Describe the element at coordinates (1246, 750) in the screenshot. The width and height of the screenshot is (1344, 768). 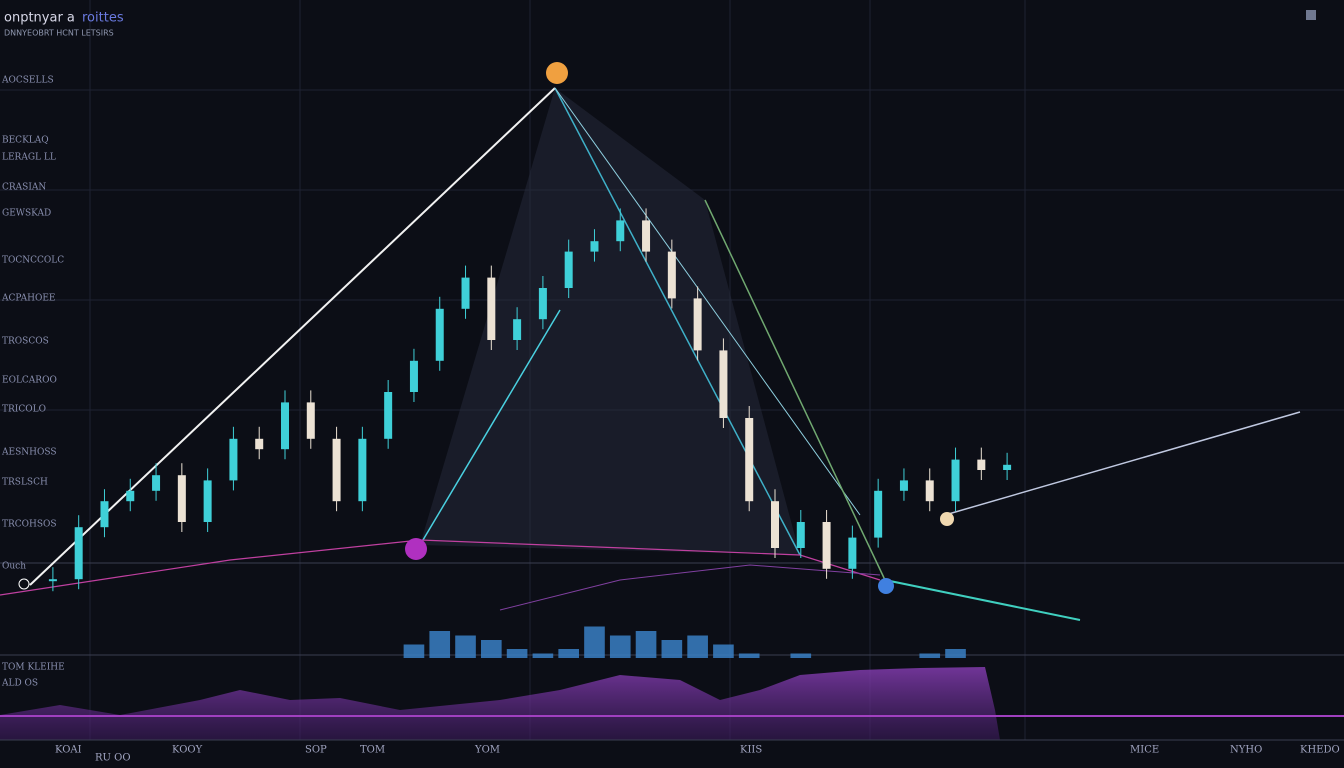
I see `bottom-label: NYHO` at that location.